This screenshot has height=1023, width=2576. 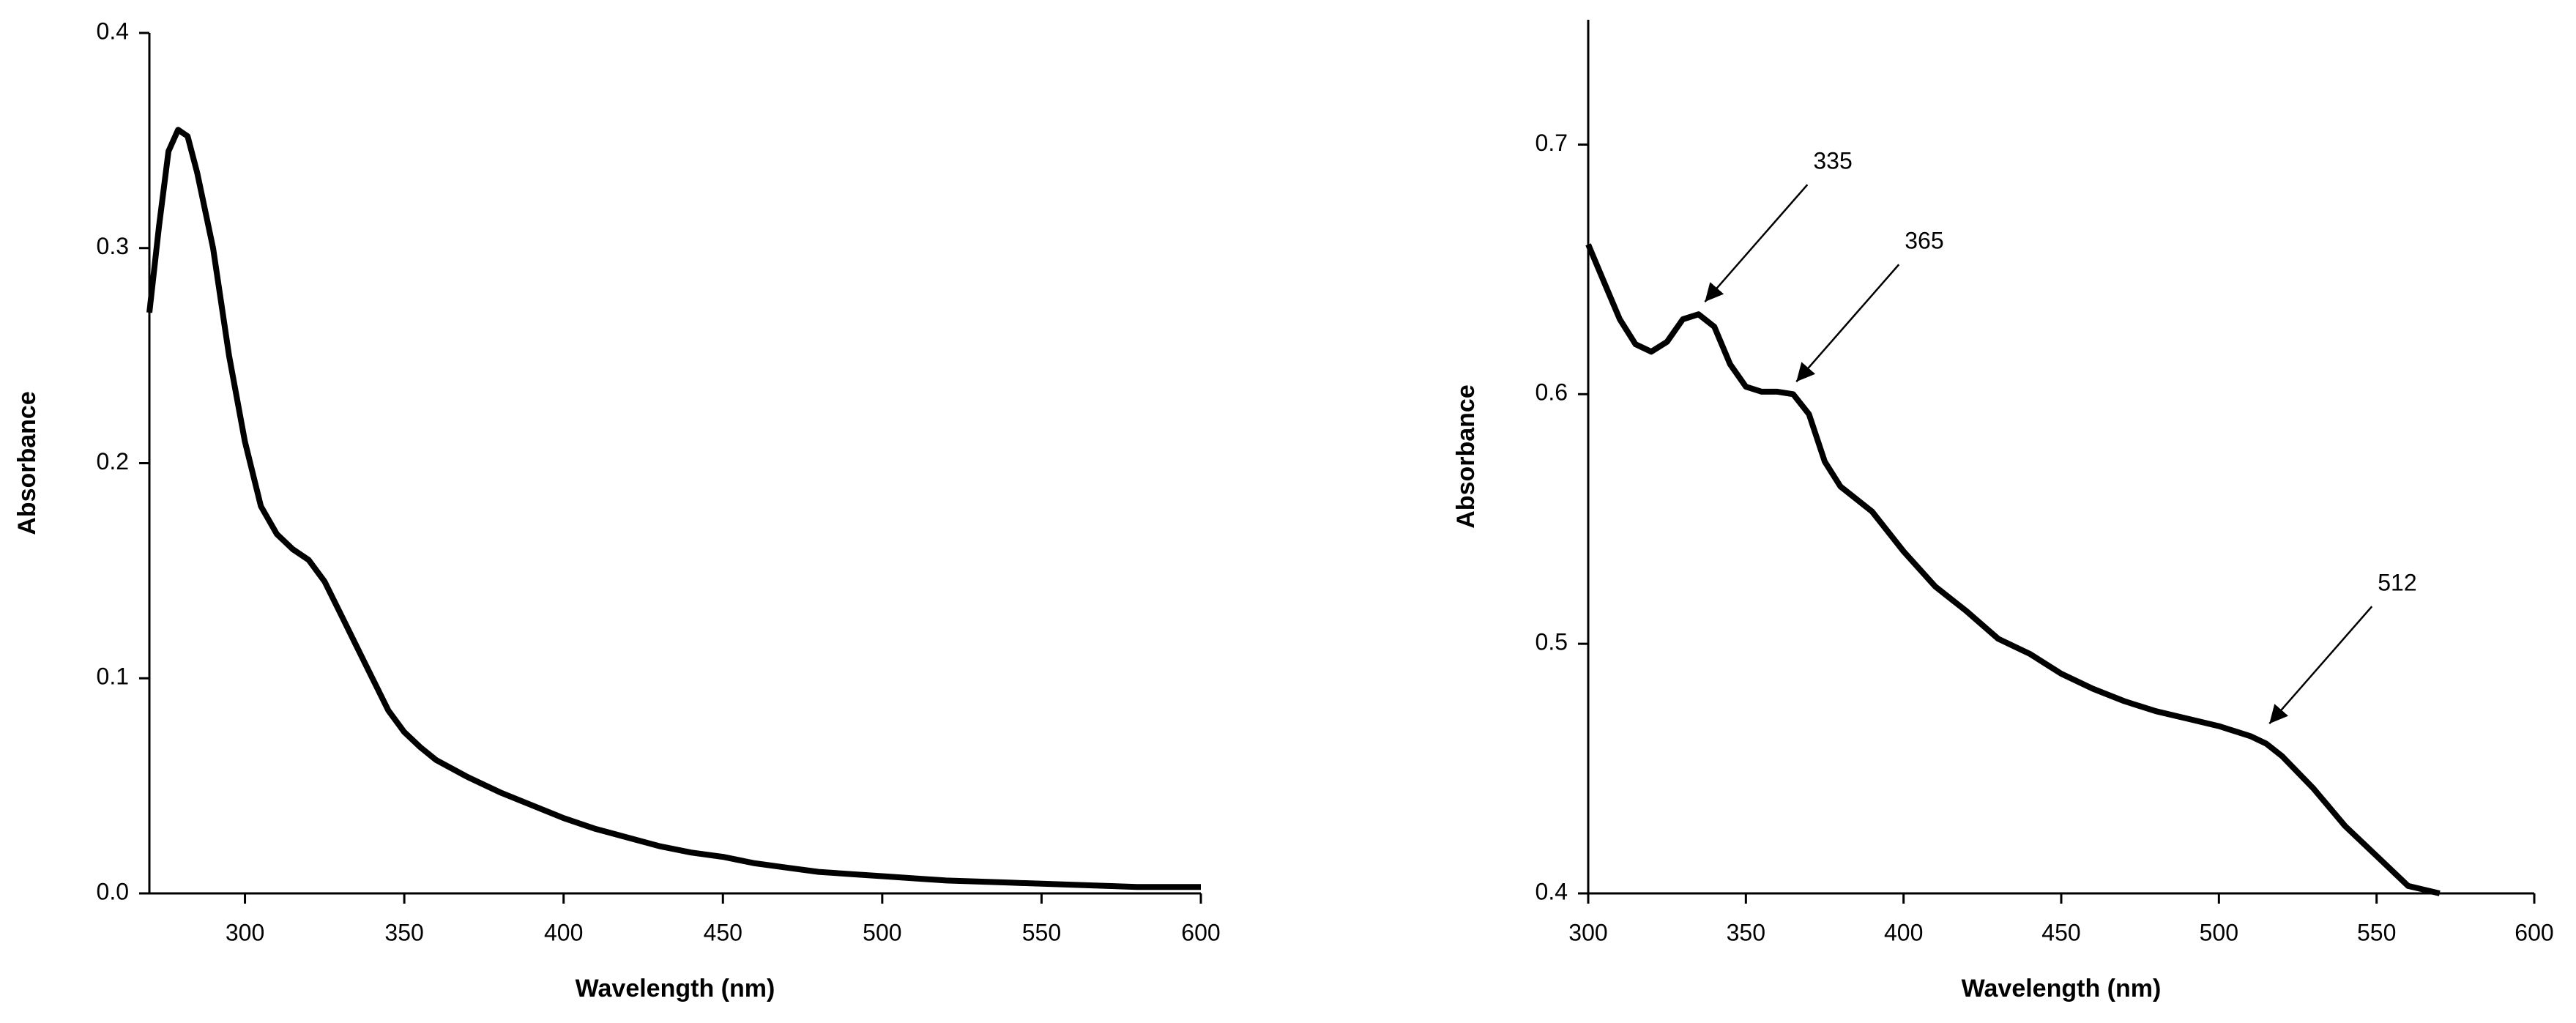 What do you see at coordinates (113, 461) in the screenshot?
I see `y-tick-label: 0.2` at bounding box center [113, 461].